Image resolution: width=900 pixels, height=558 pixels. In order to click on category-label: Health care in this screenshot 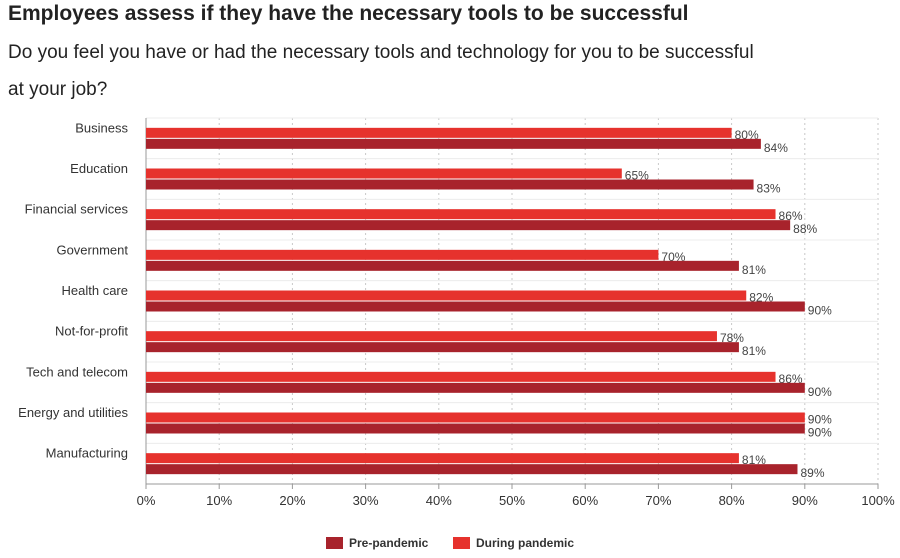, I will do `click(95, 290)`.